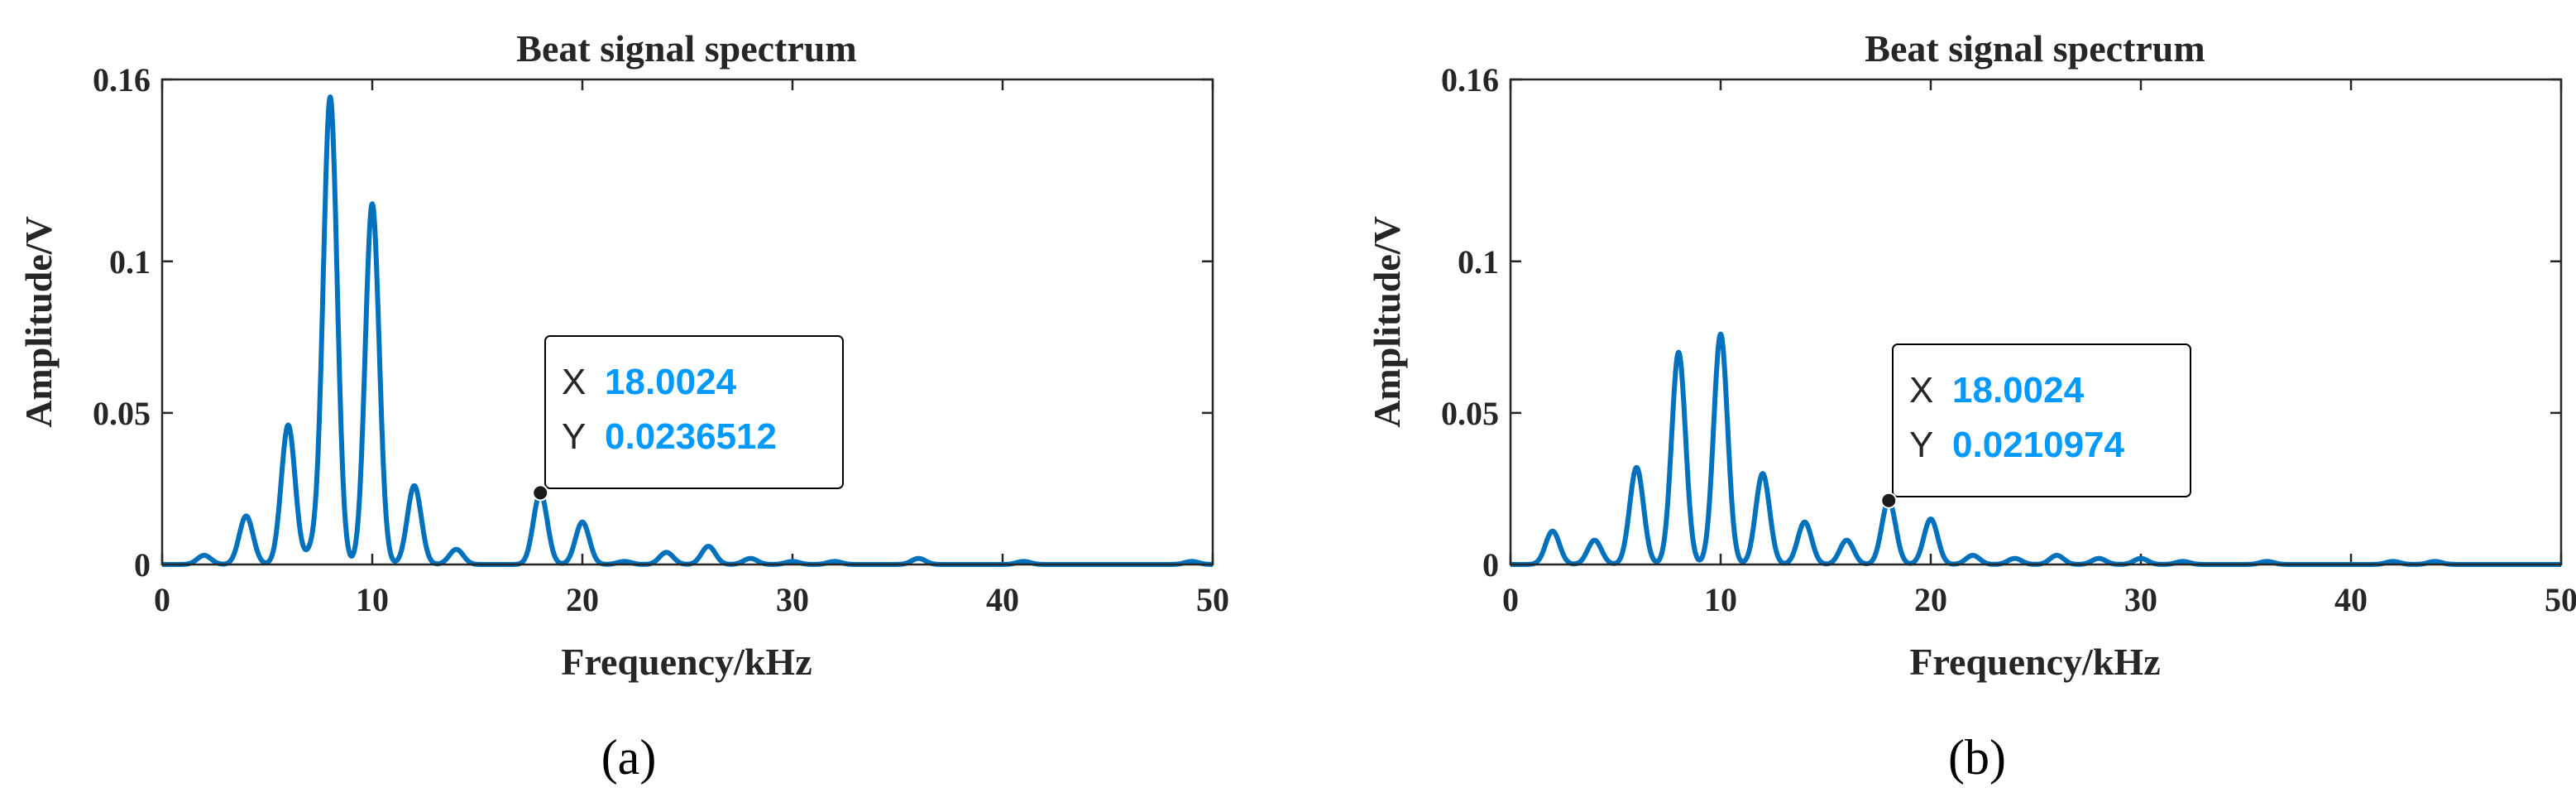 Image resolution: width=2576 pixels, height=807 pixels. I want to click on data-tip: X 18.0024 Y 0.0236512, so click(688, 419).